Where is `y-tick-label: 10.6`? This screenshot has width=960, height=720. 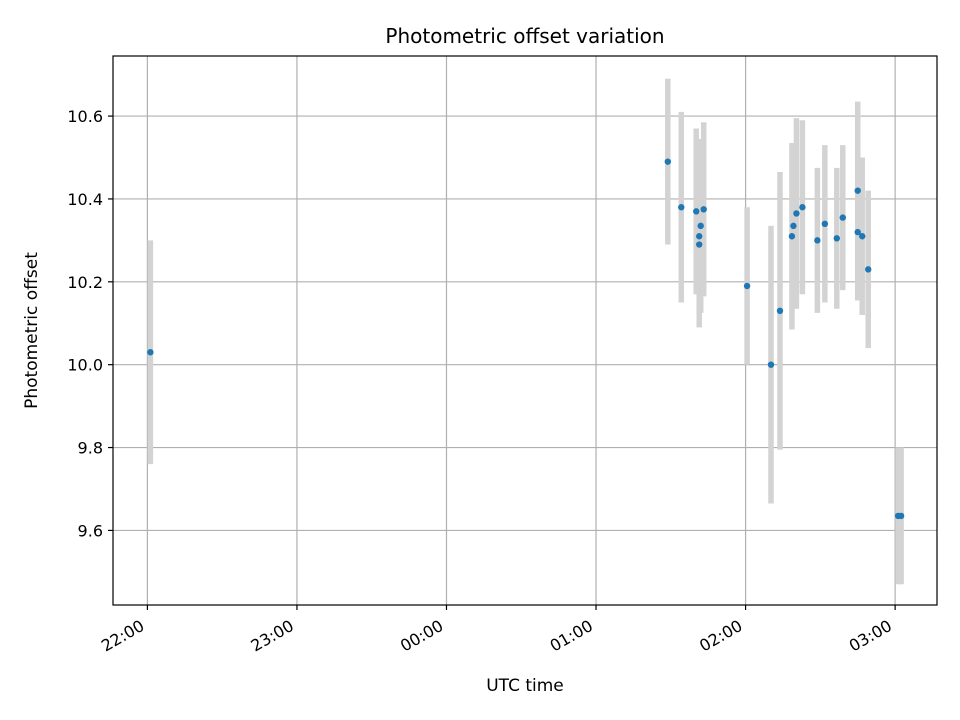 y-tick-label: 10.6 is located at coordinates (85, 116).